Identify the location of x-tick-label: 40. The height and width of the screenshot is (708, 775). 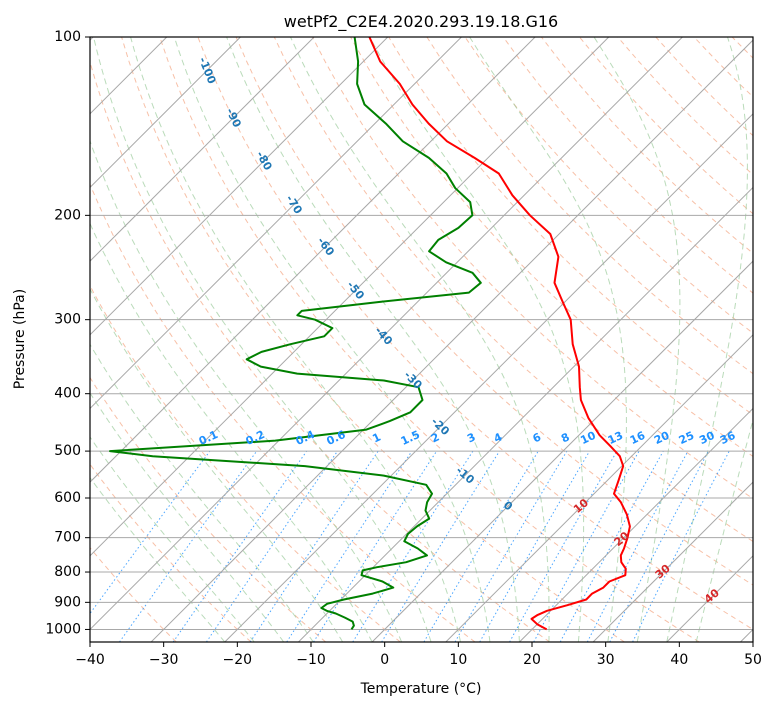
(679, 660).